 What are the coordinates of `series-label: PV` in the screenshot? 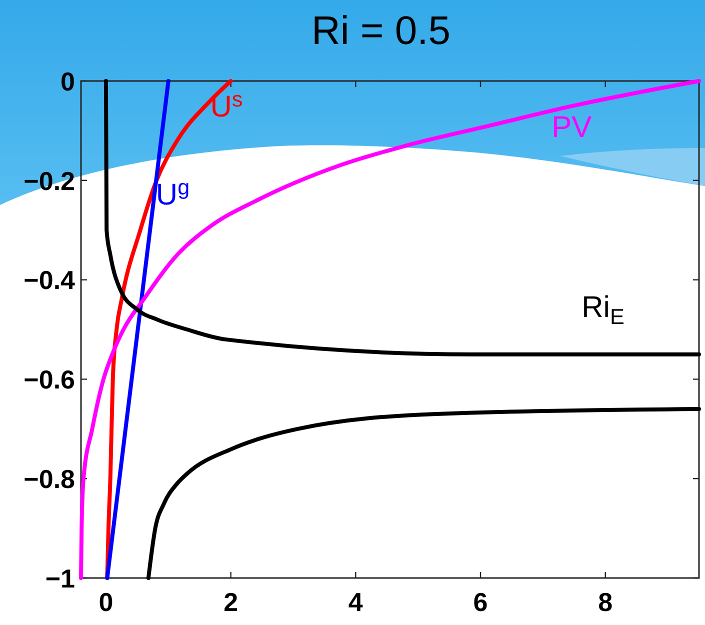 It's located at (572, 127).